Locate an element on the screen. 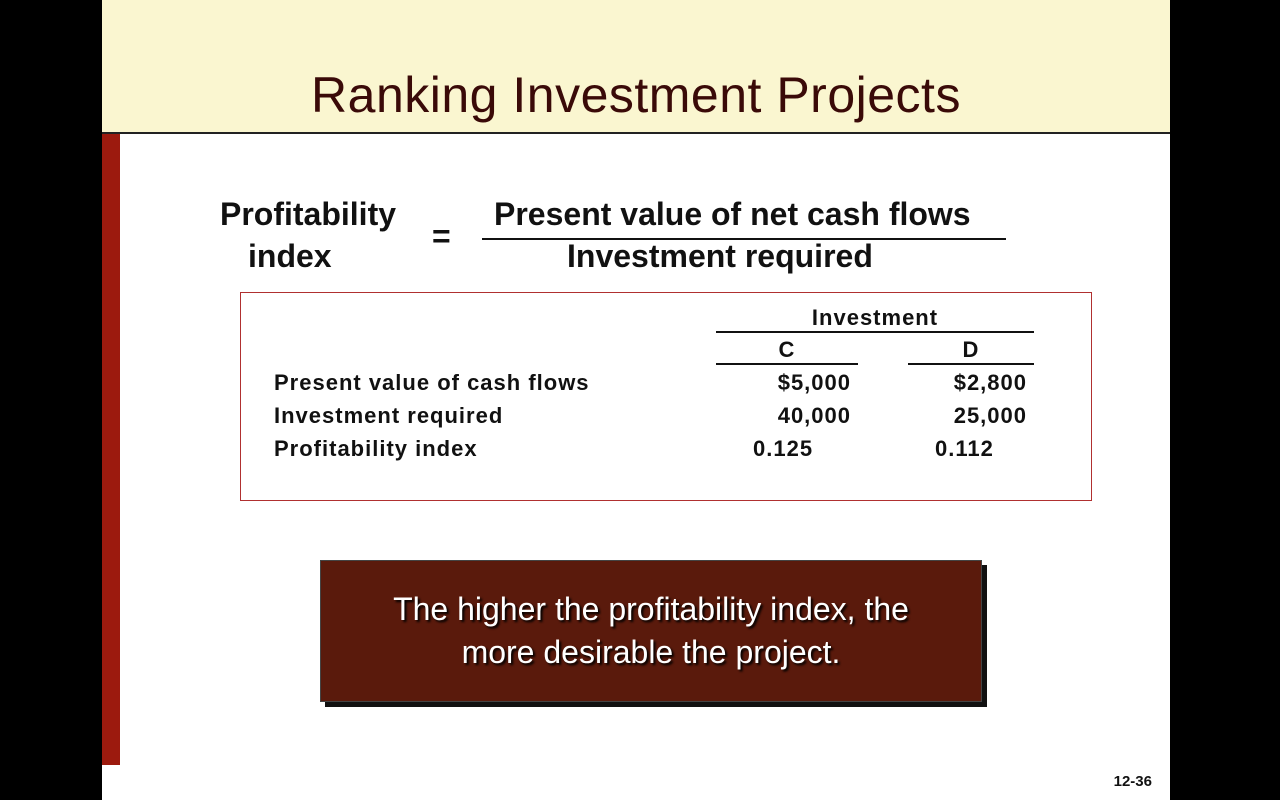 Image resolution: width=1280 pixels, height=800 pixels. cell-d: 0.112 is located at coordinates (964, 448).